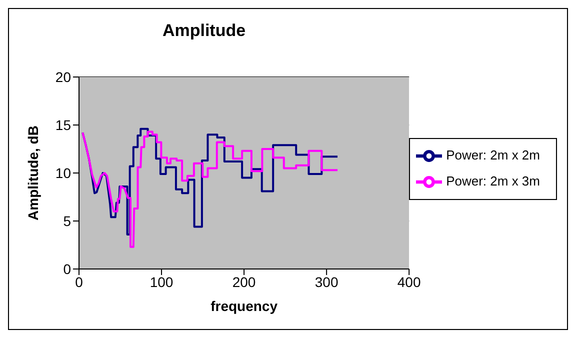 Image resolution: width=576 pixels, height=338 pixels. What do you see at coordinates (162, 282) in the screenshot?
I see `x-tick-label: 100` at bounding box center [162, 282].